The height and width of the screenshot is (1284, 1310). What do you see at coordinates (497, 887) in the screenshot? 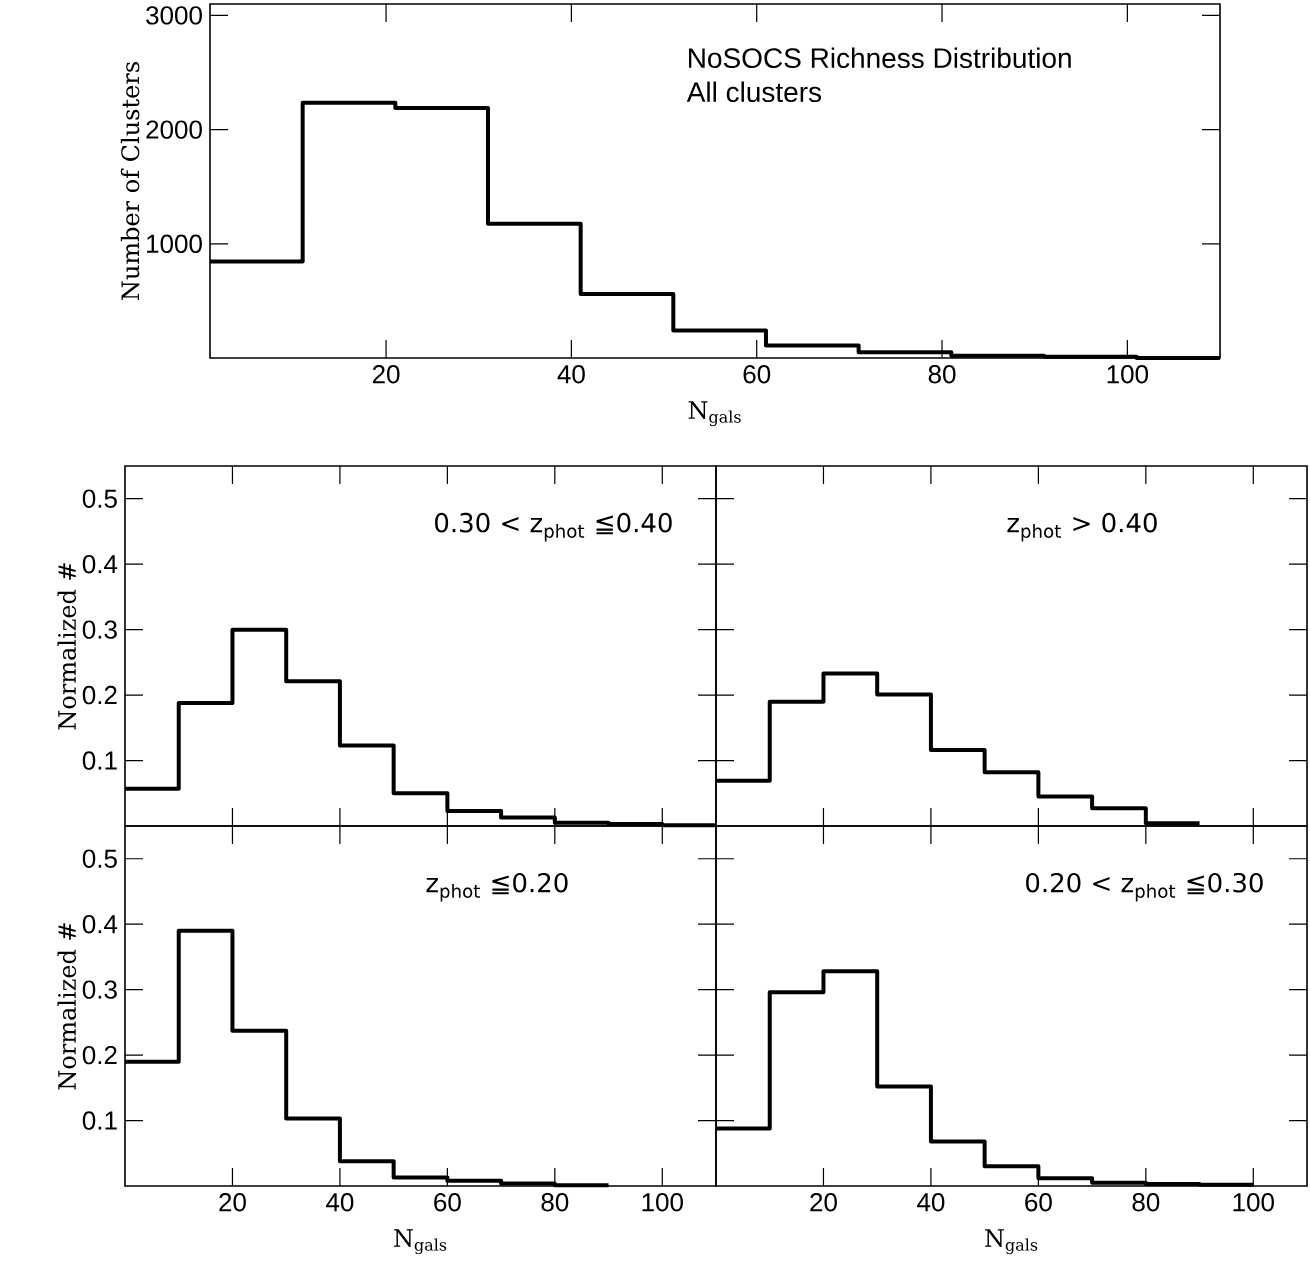
I see `annotation: z$_{phot}$ ≦0.20` at bounding box center [497, 887].